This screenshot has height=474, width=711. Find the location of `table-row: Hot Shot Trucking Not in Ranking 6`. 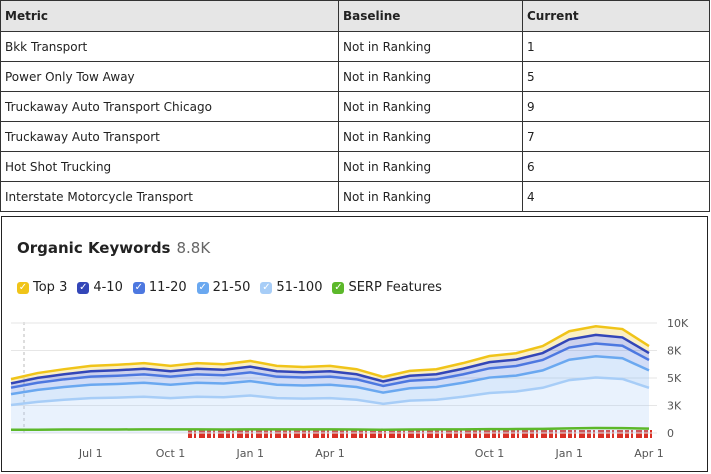

table-row: Hot Shot Trucking Not in Ranking 6 is located at coordinates (355, 166).